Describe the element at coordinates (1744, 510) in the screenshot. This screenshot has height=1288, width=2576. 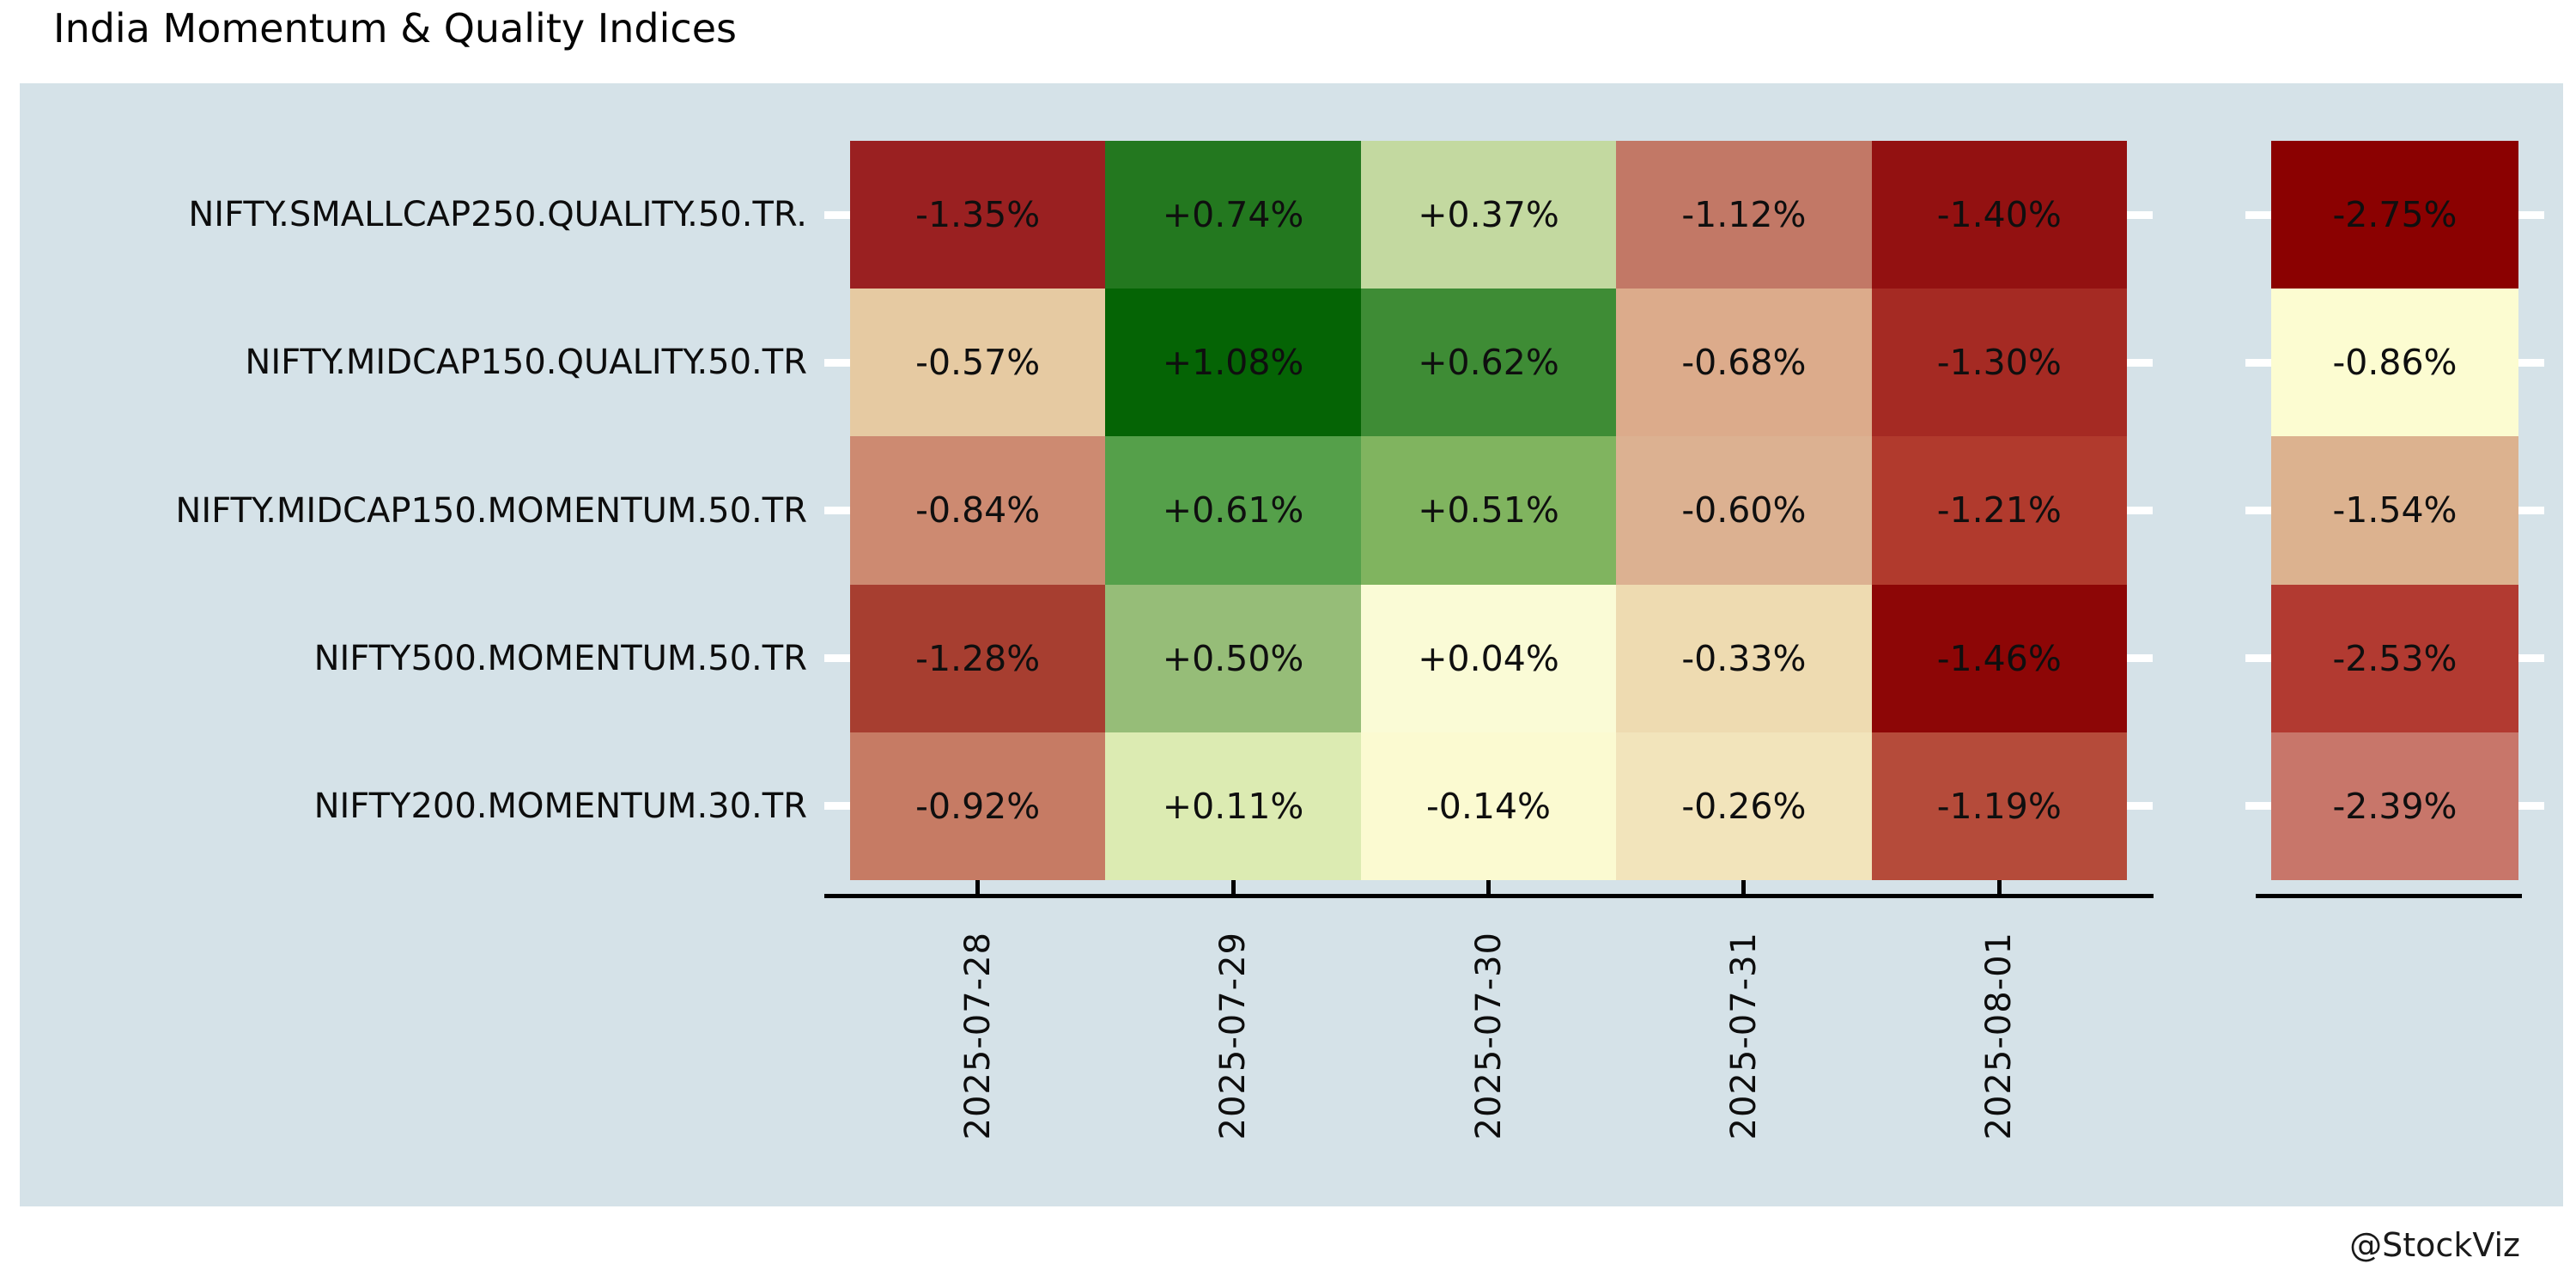
I see `heatmap-cell: -0.60%` at that location.